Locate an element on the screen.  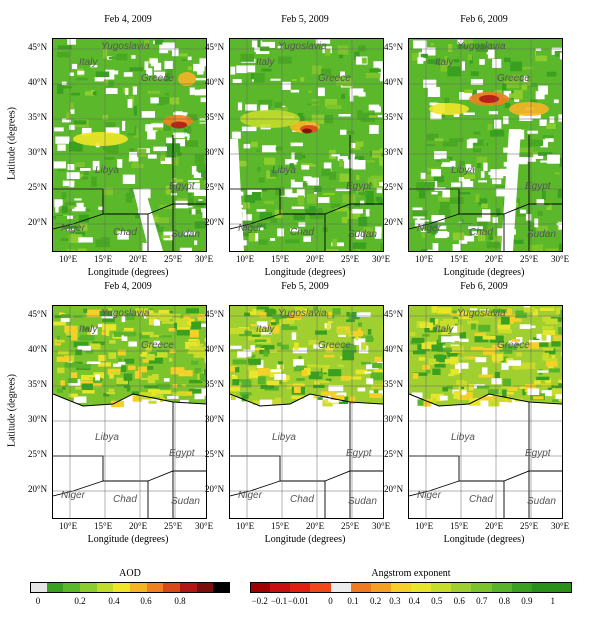
panel-title: Feb 4, 2009 is located at coordinates (128, 286).